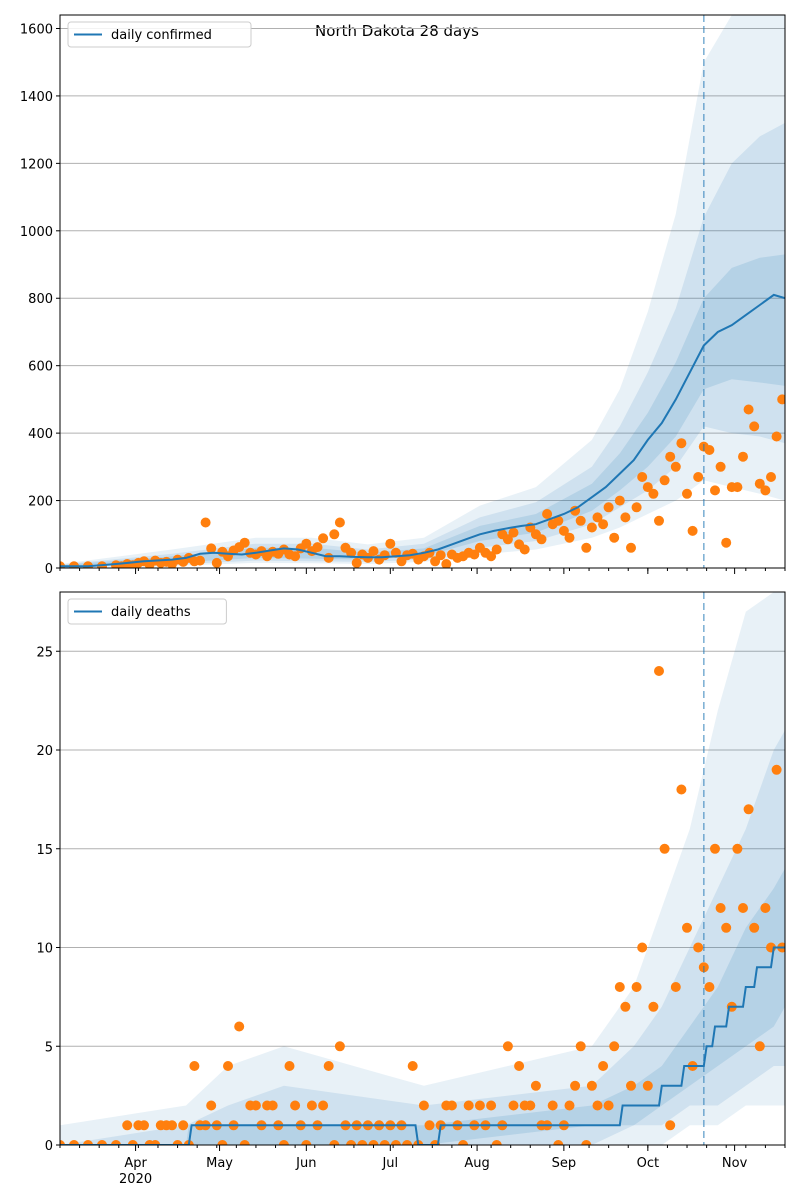 This screenshot has height=1200, width=800. What do you see at coordinates (44, 652) in the screenshot?
I see `y-tick-label: 25` at bounding box center [44, 652].